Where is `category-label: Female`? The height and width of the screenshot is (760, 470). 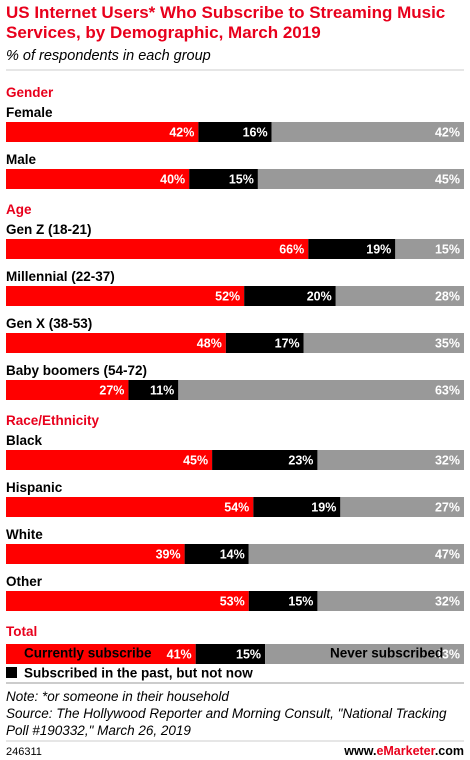 category-label: Female is located at coordinates (29, 112).